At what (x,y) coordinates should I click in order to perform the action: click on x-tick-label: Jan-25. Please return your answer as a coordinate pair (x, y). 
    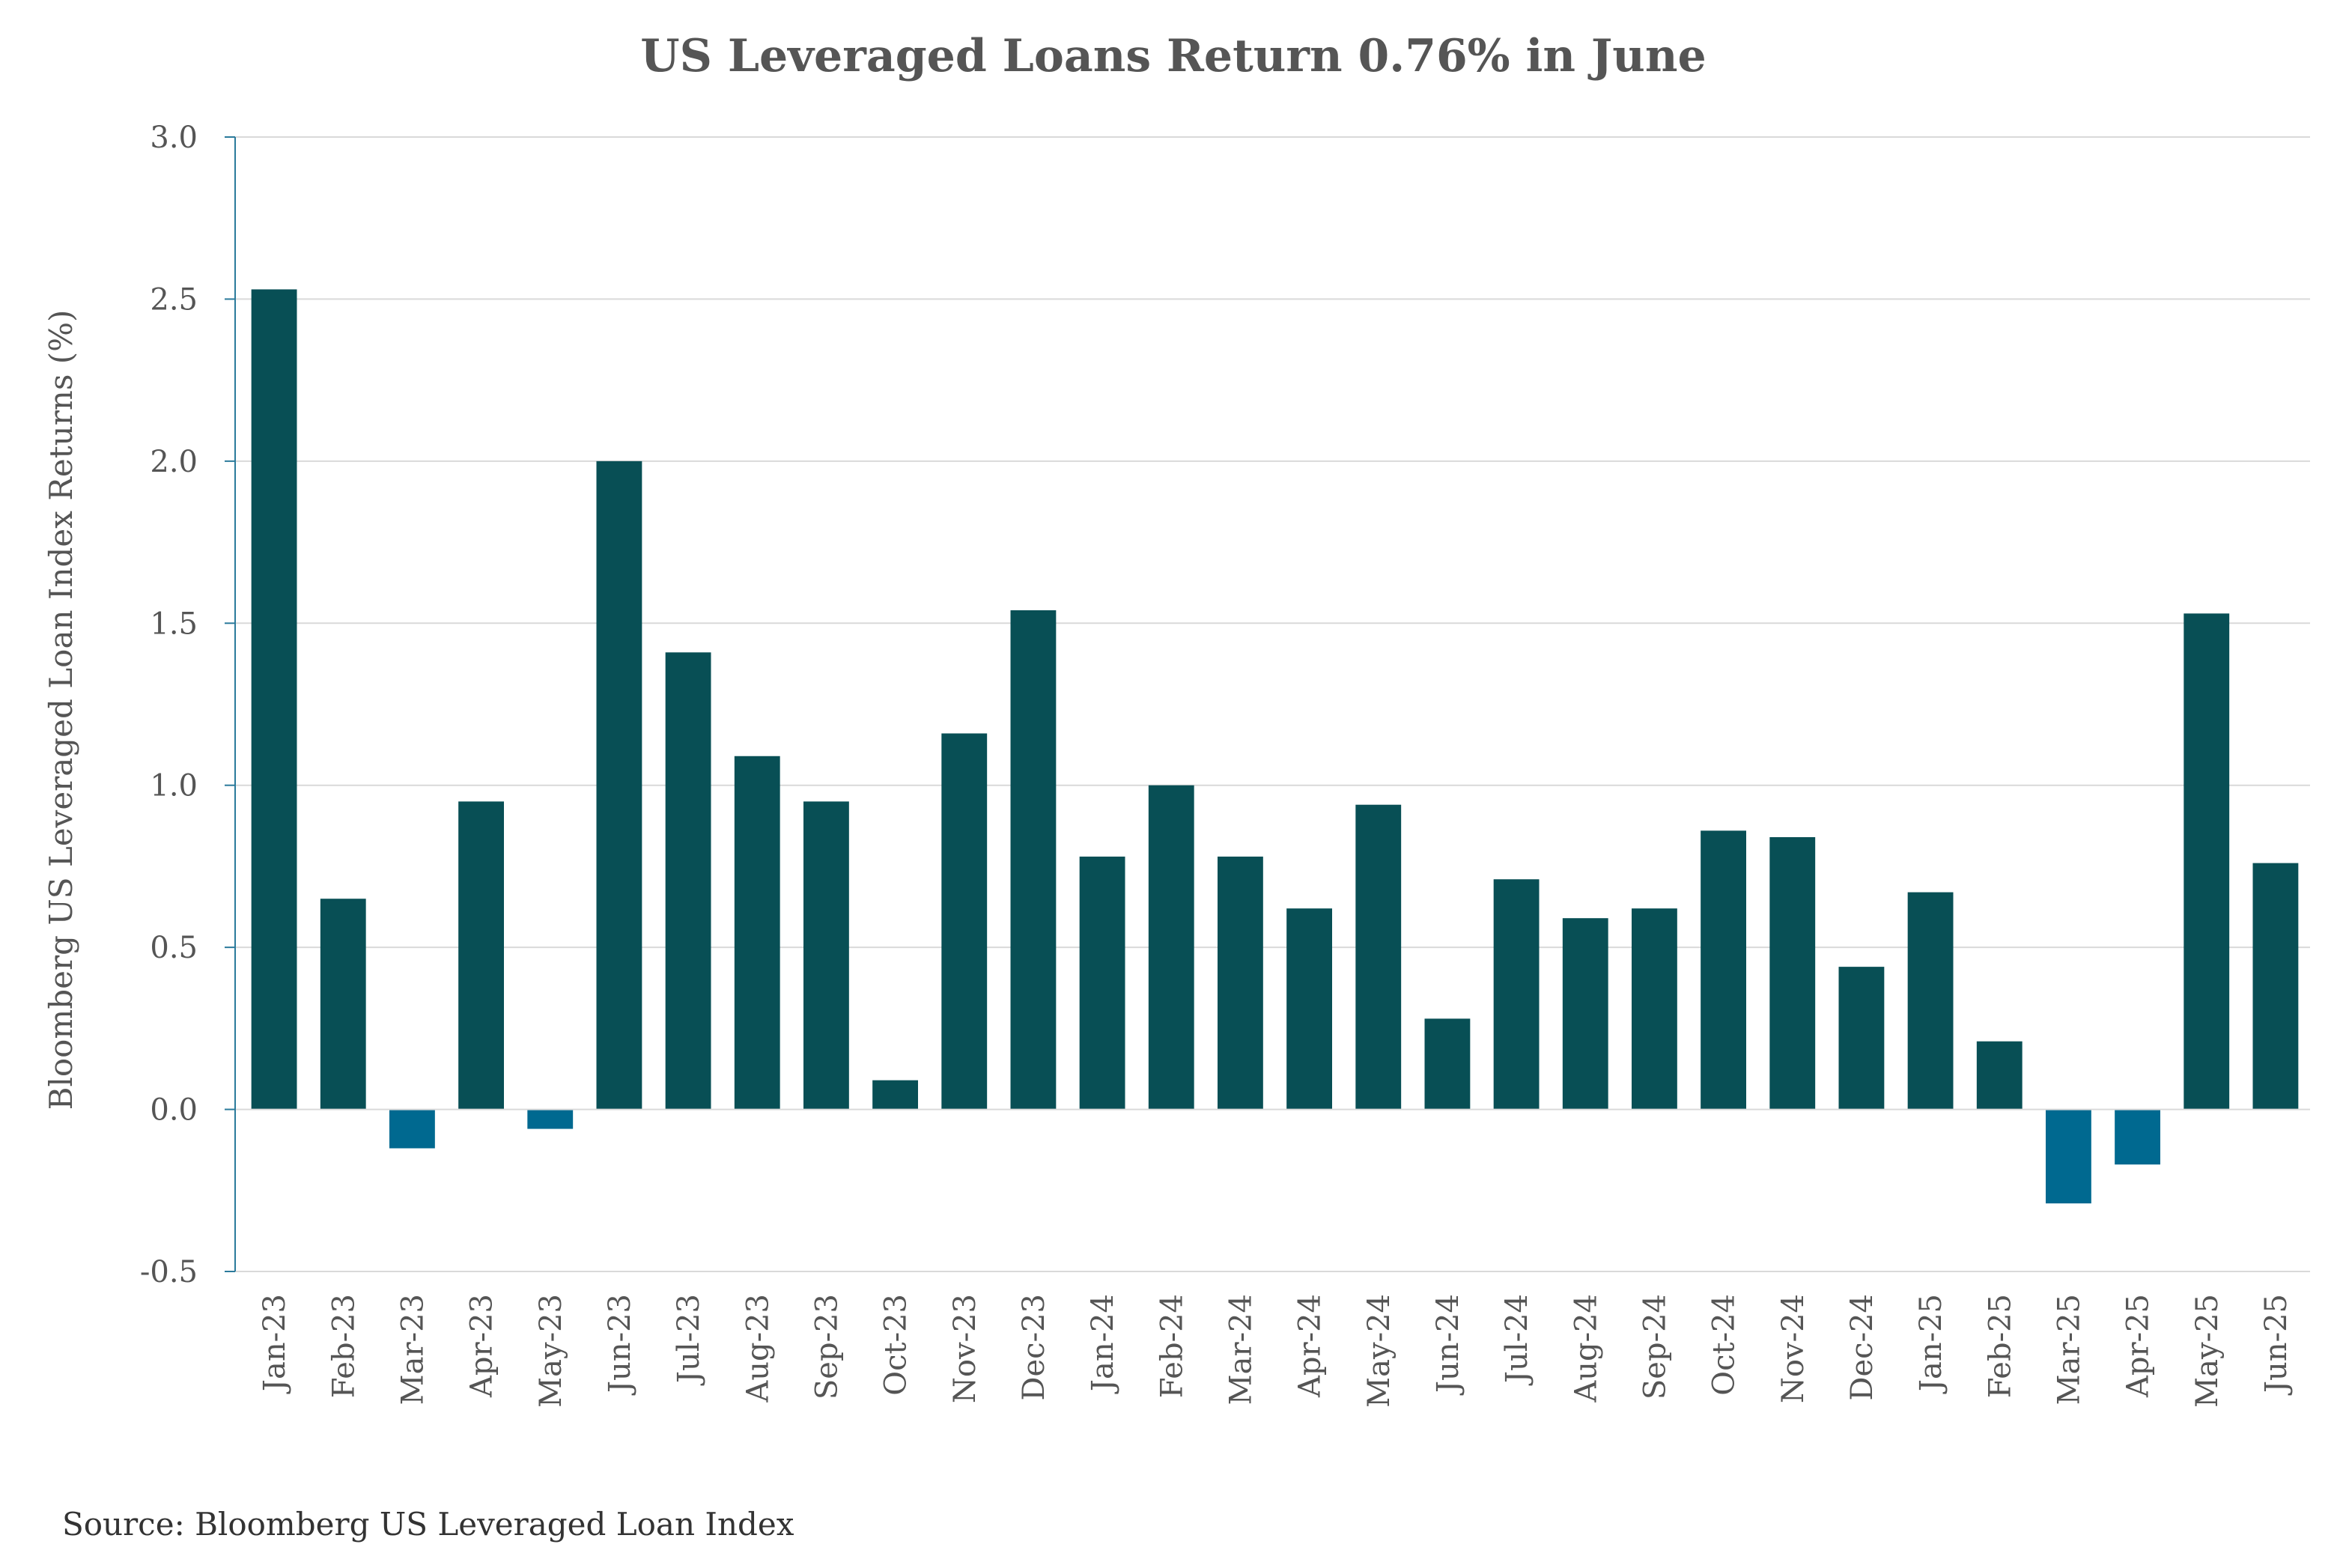
    Looking at the image, I should click on (1931, 1344).